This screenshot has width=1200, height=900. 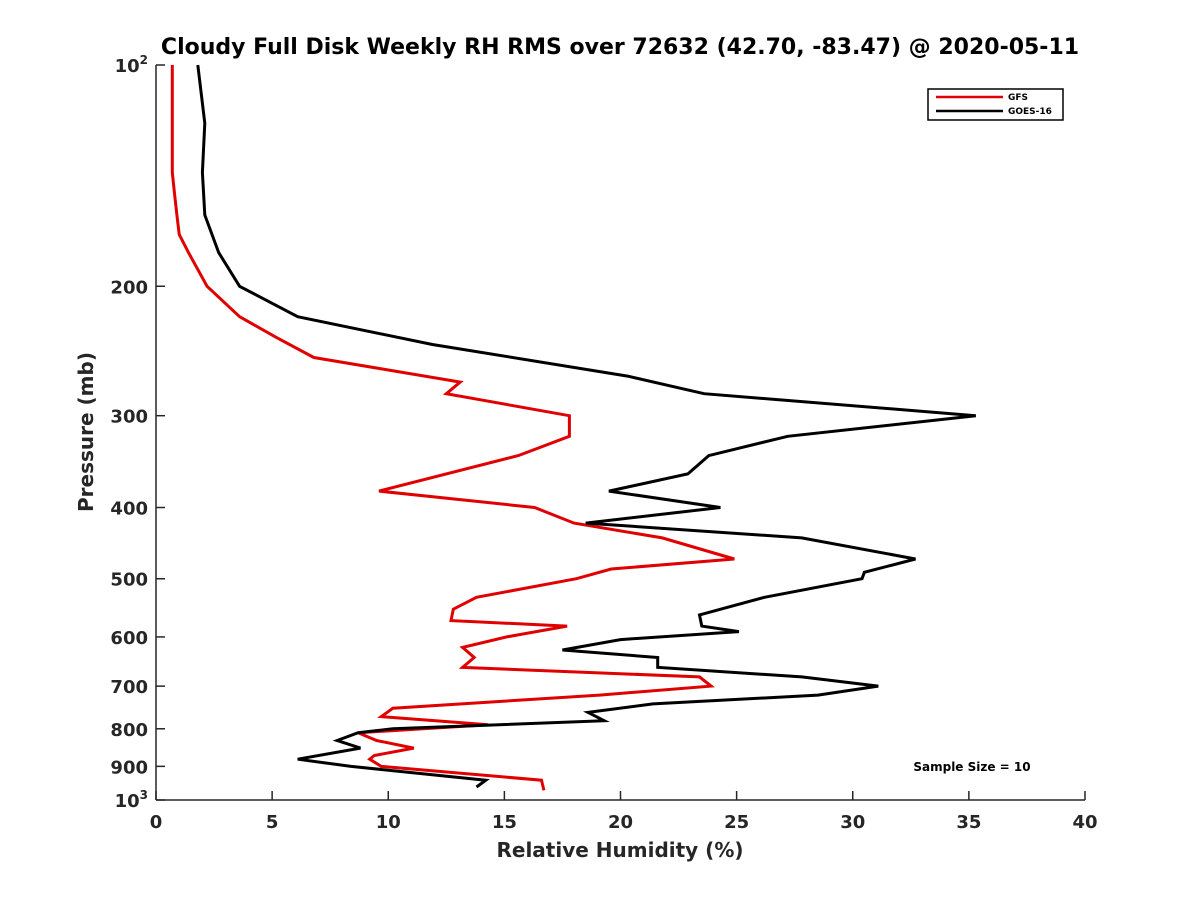 I want to click on x-tick-label: 15, so click(x=504, y=822).